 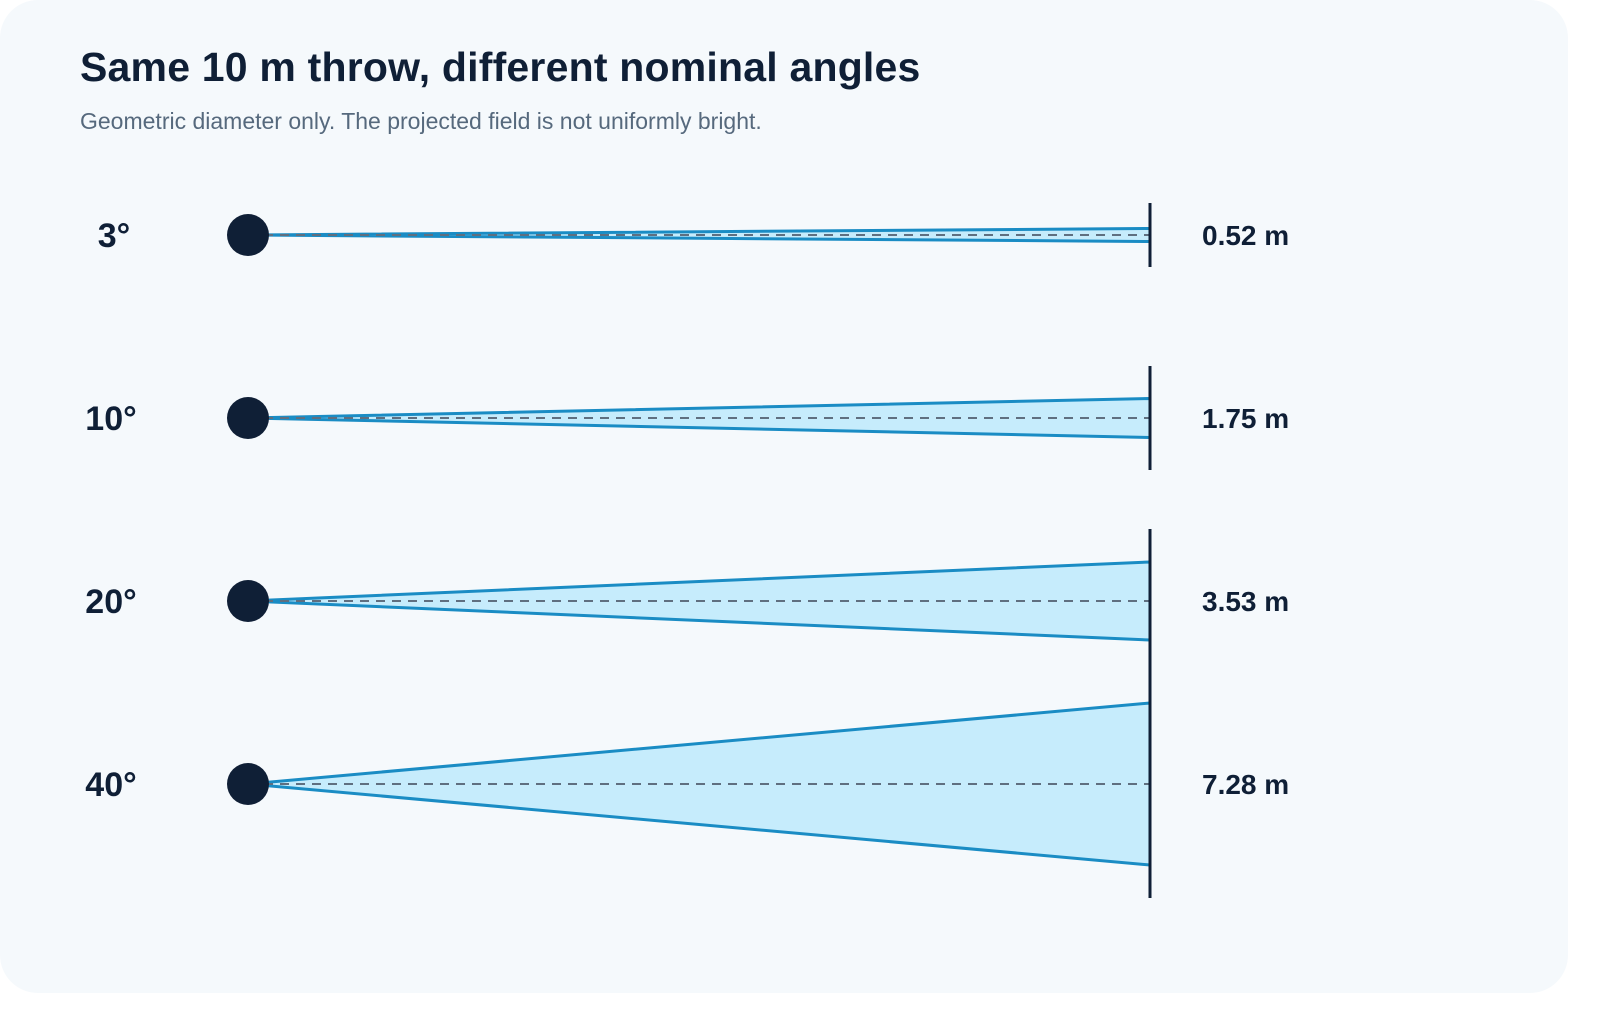 I want to click on angle-label: 10°, so click(x=110, y=419).